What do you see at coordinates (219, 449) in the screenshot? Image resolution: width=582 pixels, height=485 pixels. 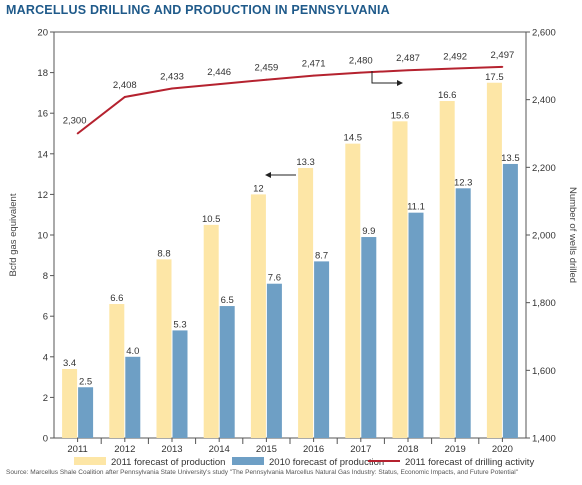 I see `x-tick-label-2014: 2014` at bounding box center [219, 449].